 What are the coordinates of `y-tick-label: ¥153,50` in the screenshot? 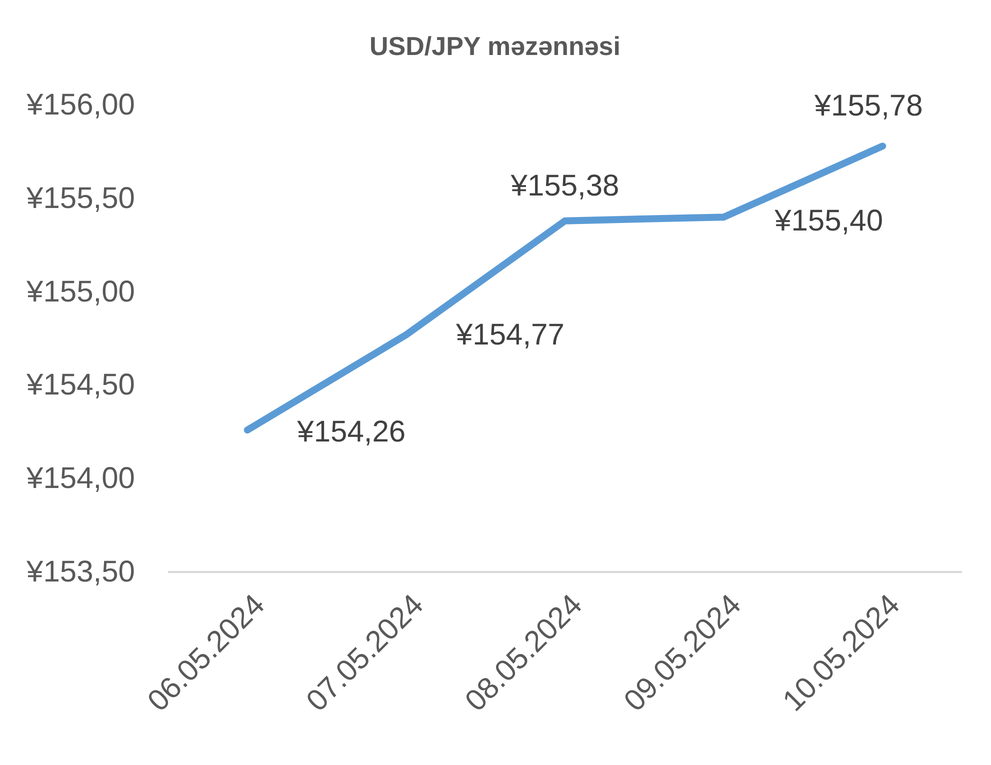 It's located at (80, 572).